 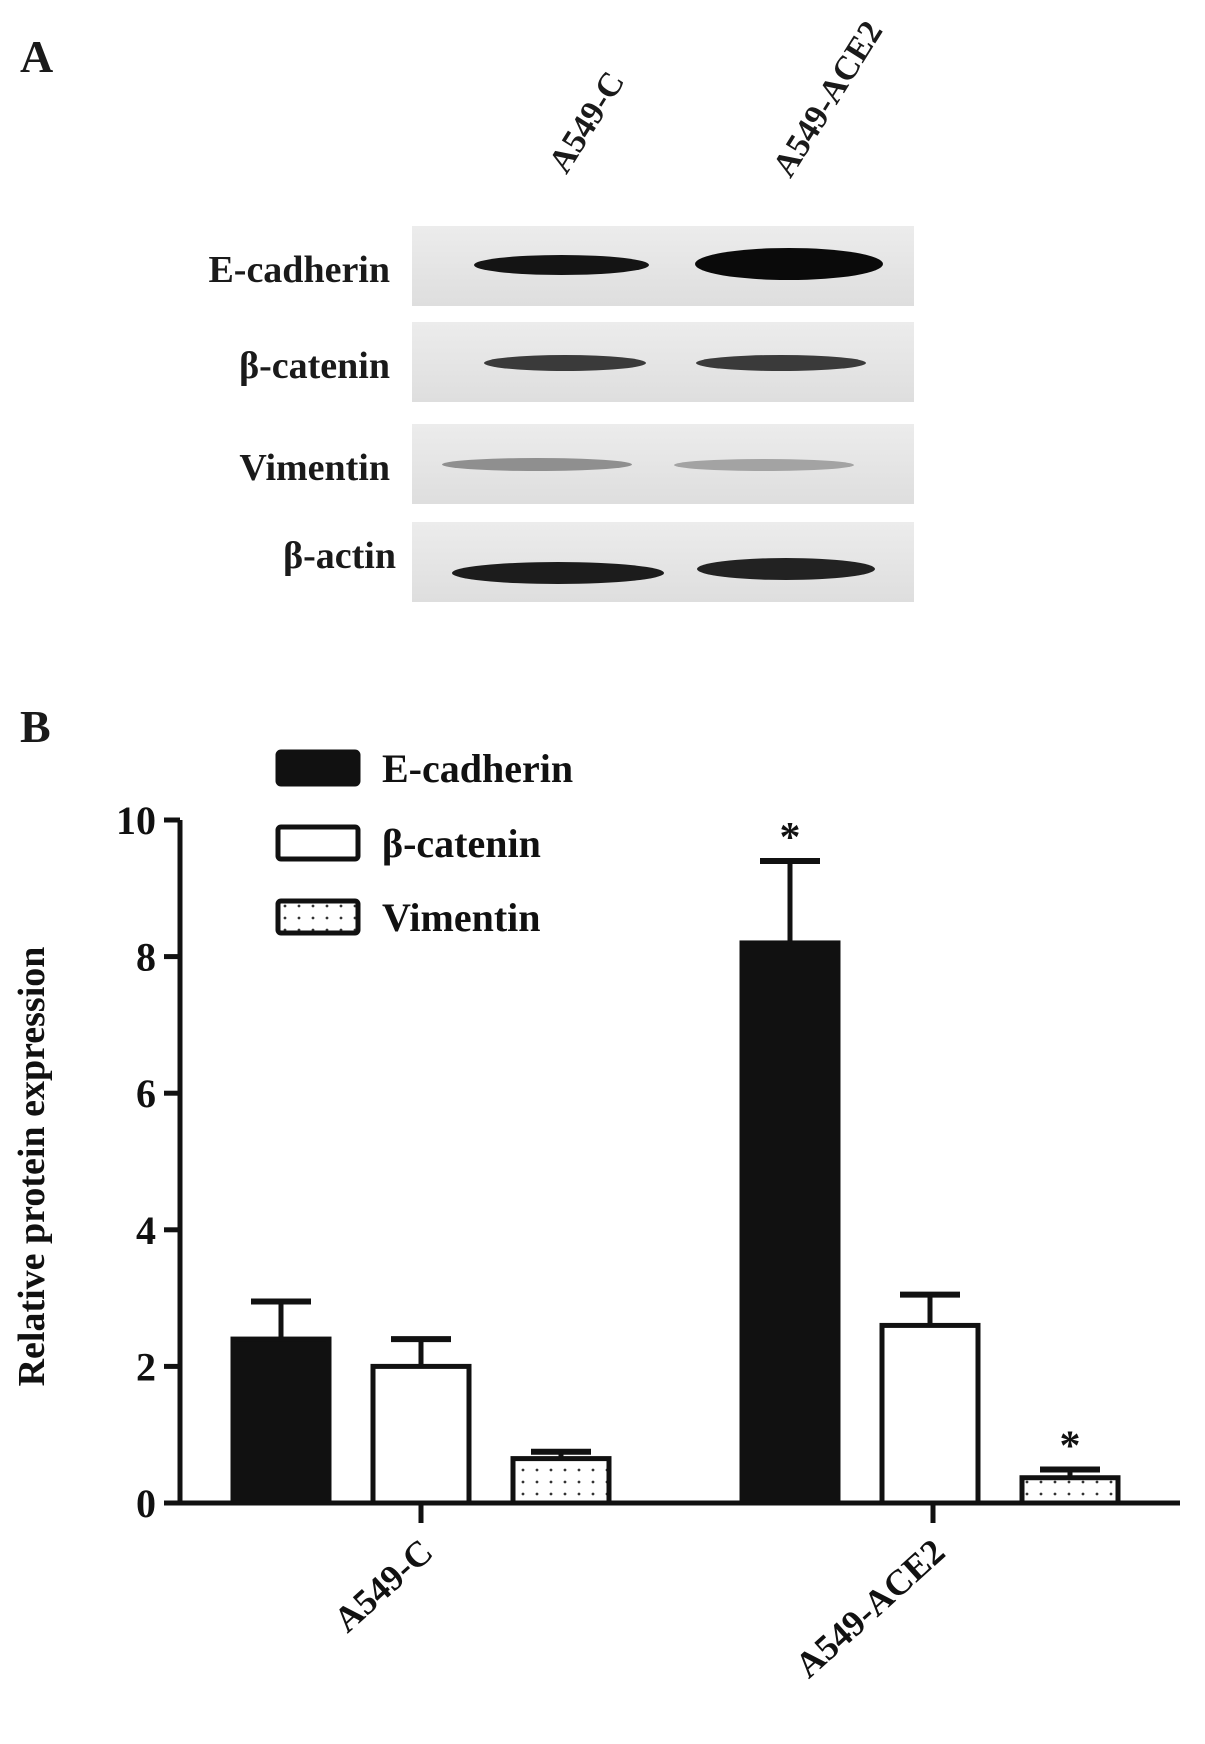 I want to click on band-vimentin-a549-c, so click(x=537, y=464).